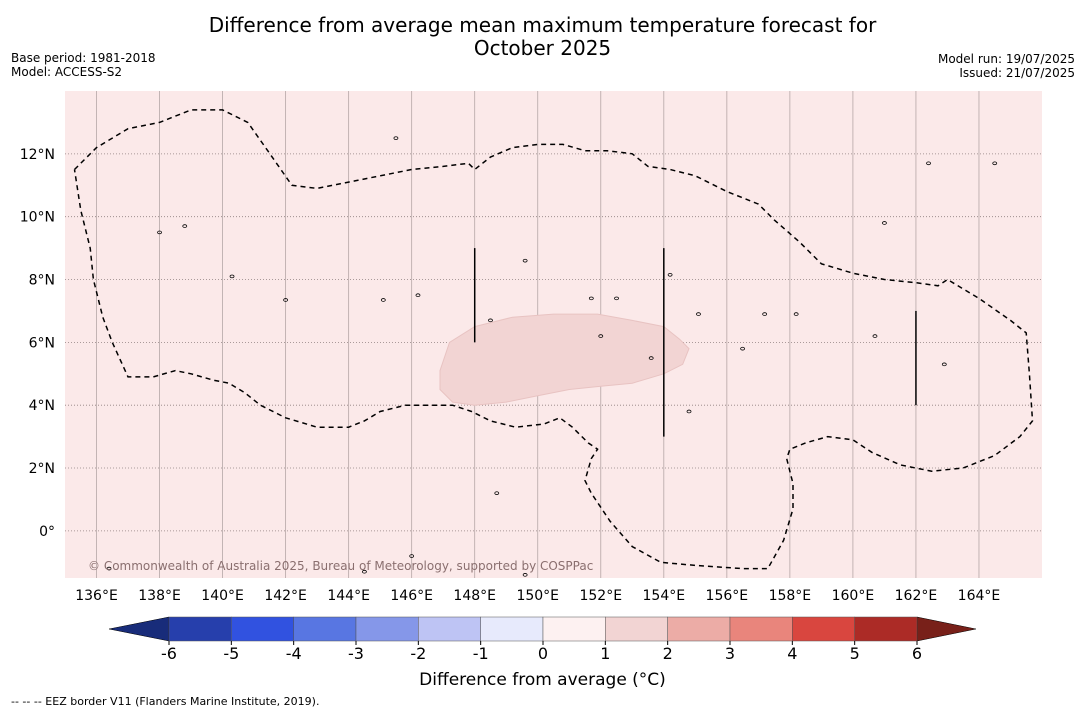  I want to click on lon-tick-label: 140°E, so click(222, 596).